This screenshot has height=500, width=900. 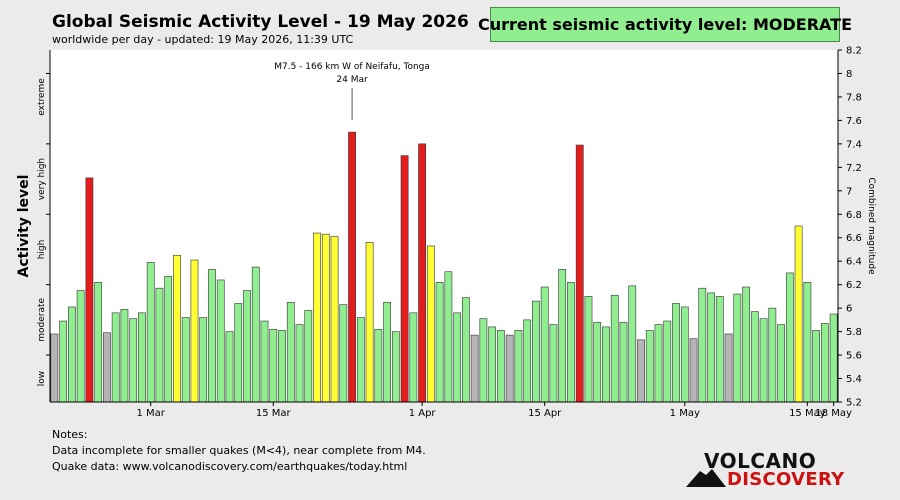 I want to click on activity-status-text: Current seismic activity level: MODERATE, so click(x=665, y=24).